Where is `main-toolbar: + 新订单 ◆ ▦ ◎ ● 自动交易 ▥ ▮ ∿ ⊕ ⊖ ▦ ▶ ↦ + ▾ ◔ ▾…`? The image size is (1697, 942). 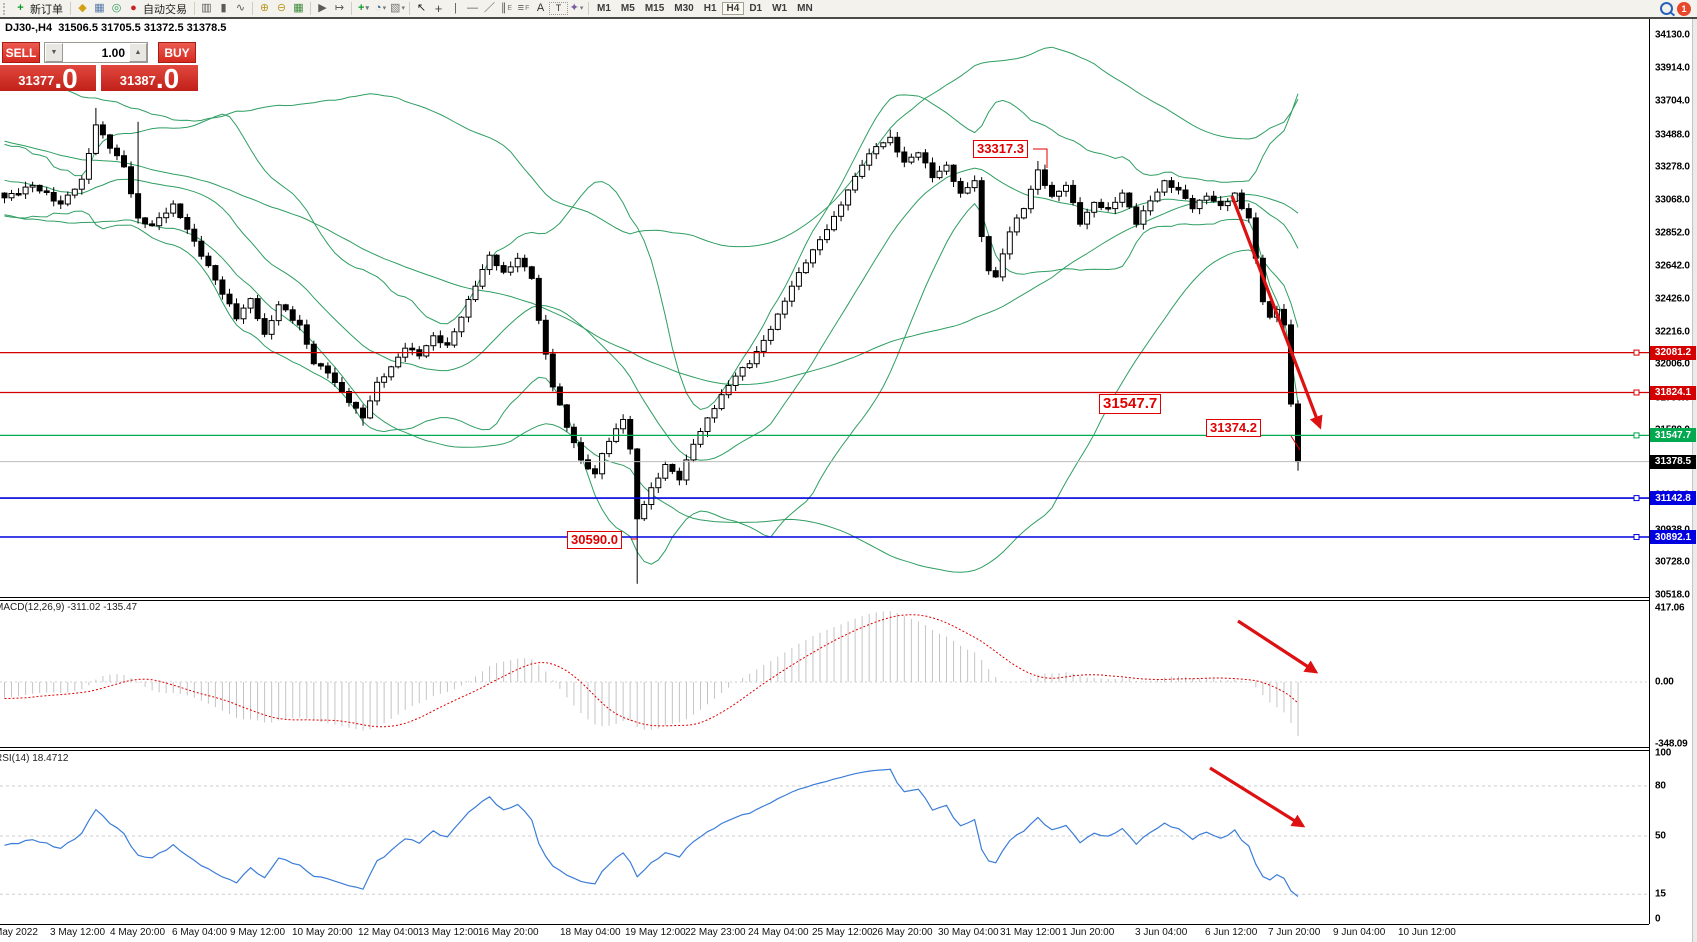
main-toolbar: + 新订单 ◆ ▦ ◎ ● 自动交易 ▥ ▮ ∿ ⊕ ⊖ ▦ ▶ ↦ + ▾ ◔ ▾… is located at coordinates (848, 8).